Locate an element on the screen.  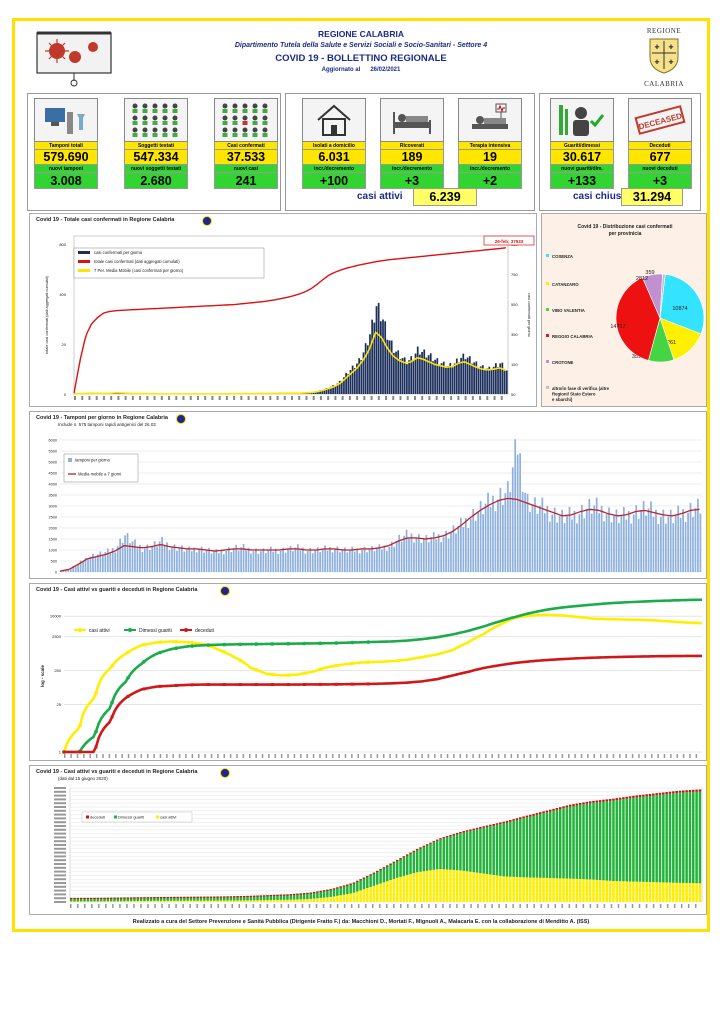
kpi-isolati-label: Isolati a domicilio is located at coordinates (334, 146).